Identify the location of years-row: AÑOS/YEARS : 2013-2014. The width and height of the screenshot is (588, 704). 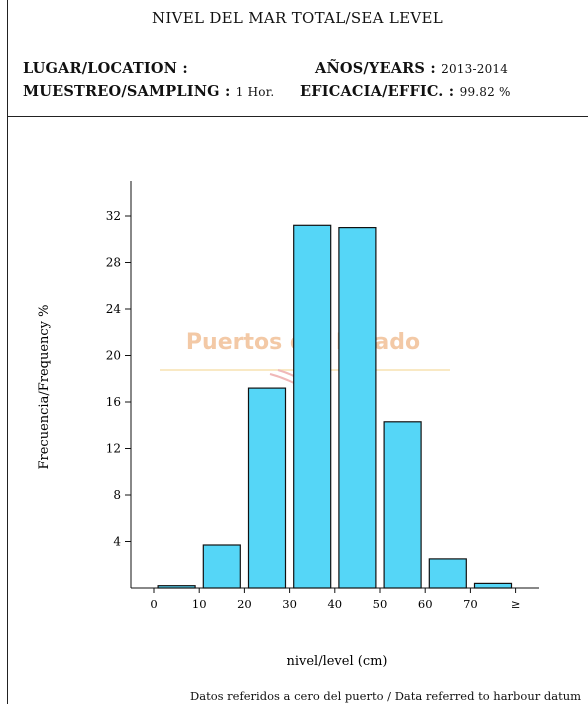
(411, 68).